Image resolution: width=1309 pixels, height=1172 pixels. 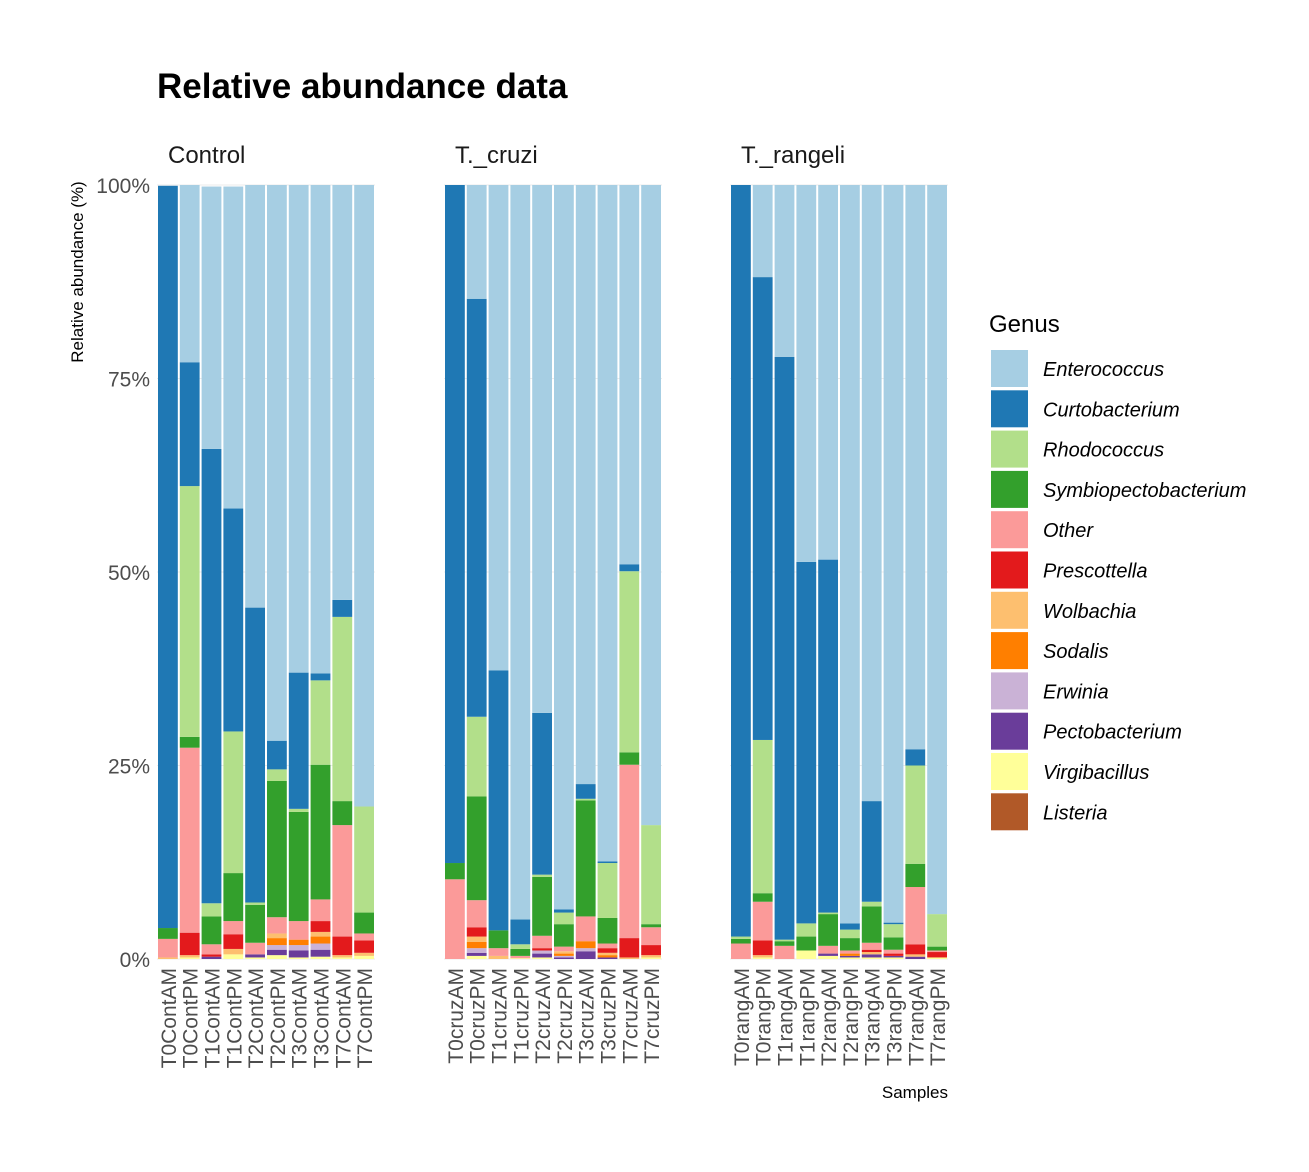 I want to click on legend-label: Other, so click(x=1068, y=531).